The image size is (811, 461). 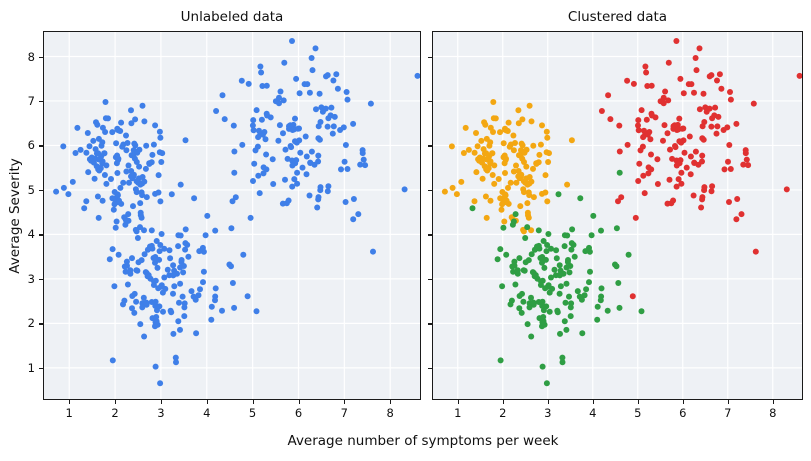 What do you see at coordinates (430, 368) in the screenshot?
I see `y-tick-mark` at bounding box center [430, 368].